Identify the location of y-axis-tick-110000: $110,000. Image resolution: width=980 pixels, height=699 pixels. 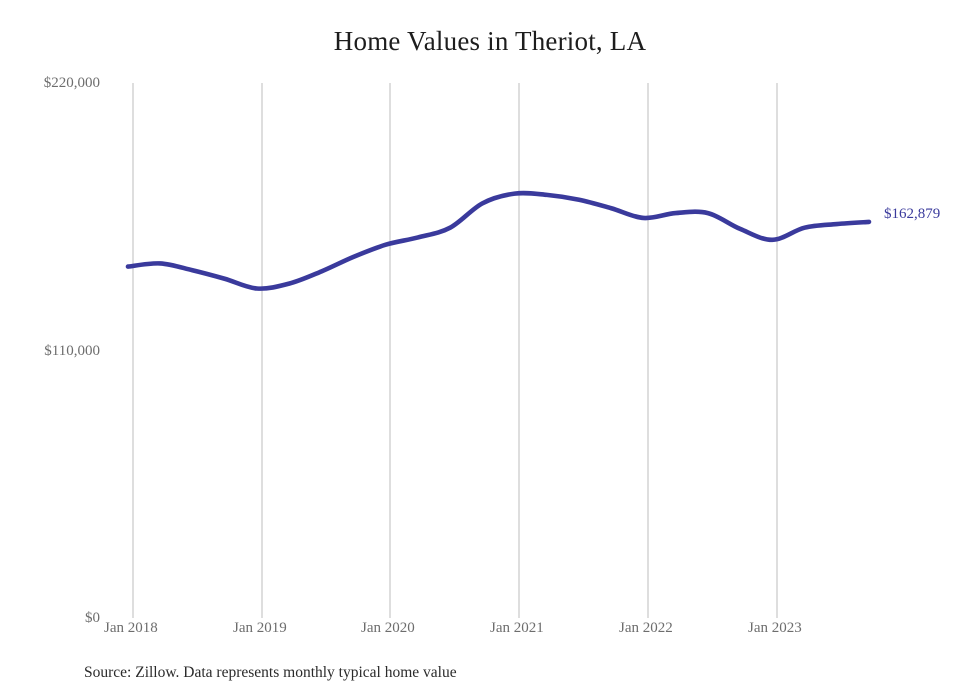
(72, 351).